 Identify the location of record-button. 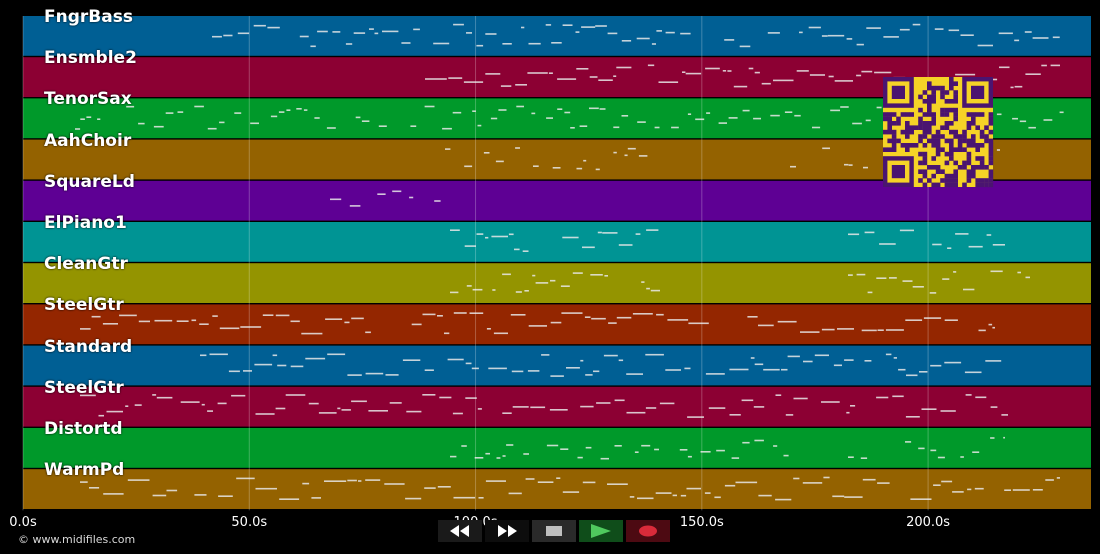
(648, 531).